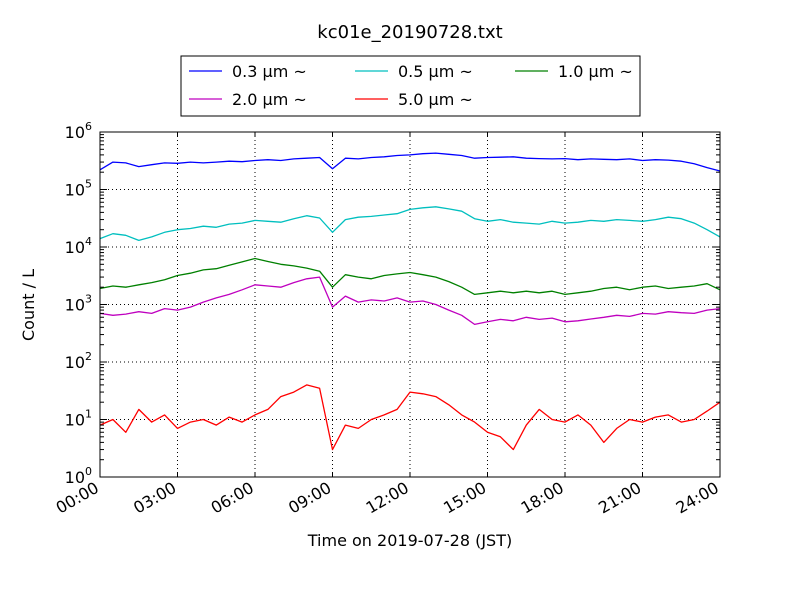 The image size is (800, 600). I want to click on chart-title: kc01e_20190728.txt, so click(409, 32).